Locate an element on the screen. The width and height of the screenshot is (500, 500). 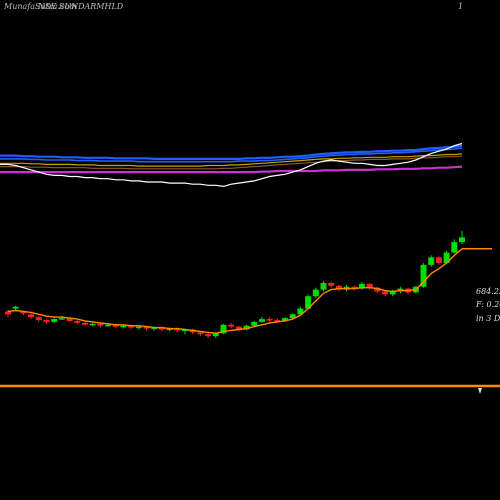
upper-ma-blue-1-line is located at coordinates (231, 152).